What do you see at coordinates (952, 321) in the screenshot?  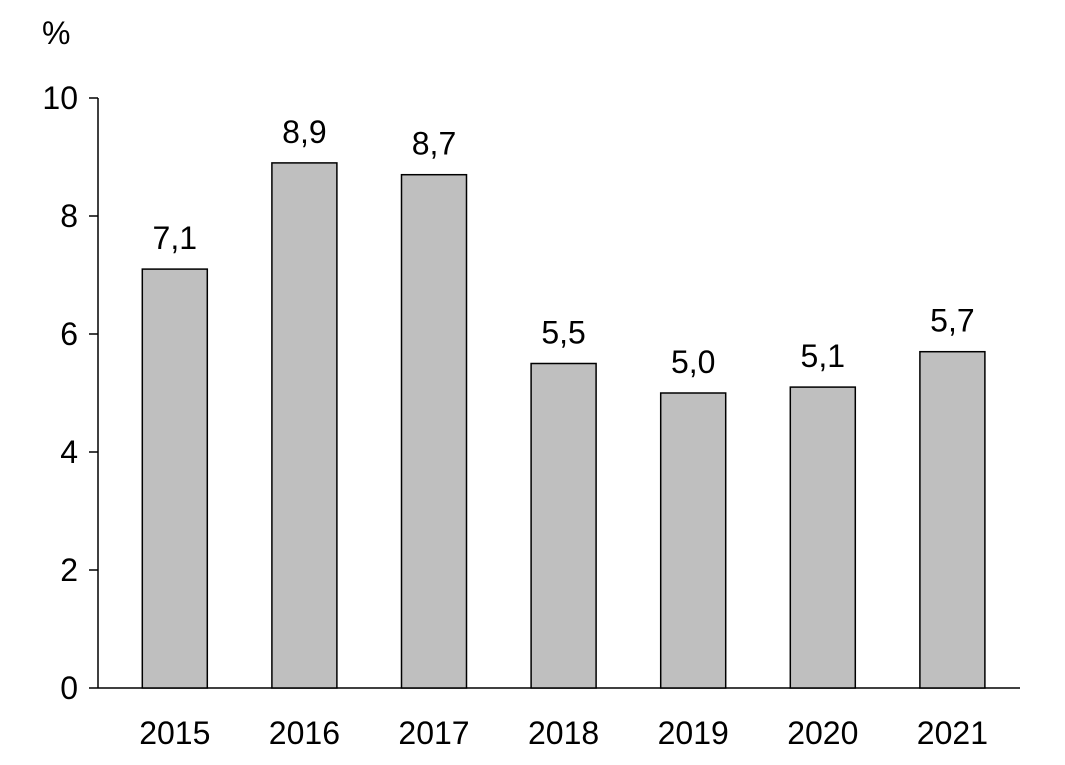 I see `value-label-2021: 5,7` at bounding box center [952, 321].